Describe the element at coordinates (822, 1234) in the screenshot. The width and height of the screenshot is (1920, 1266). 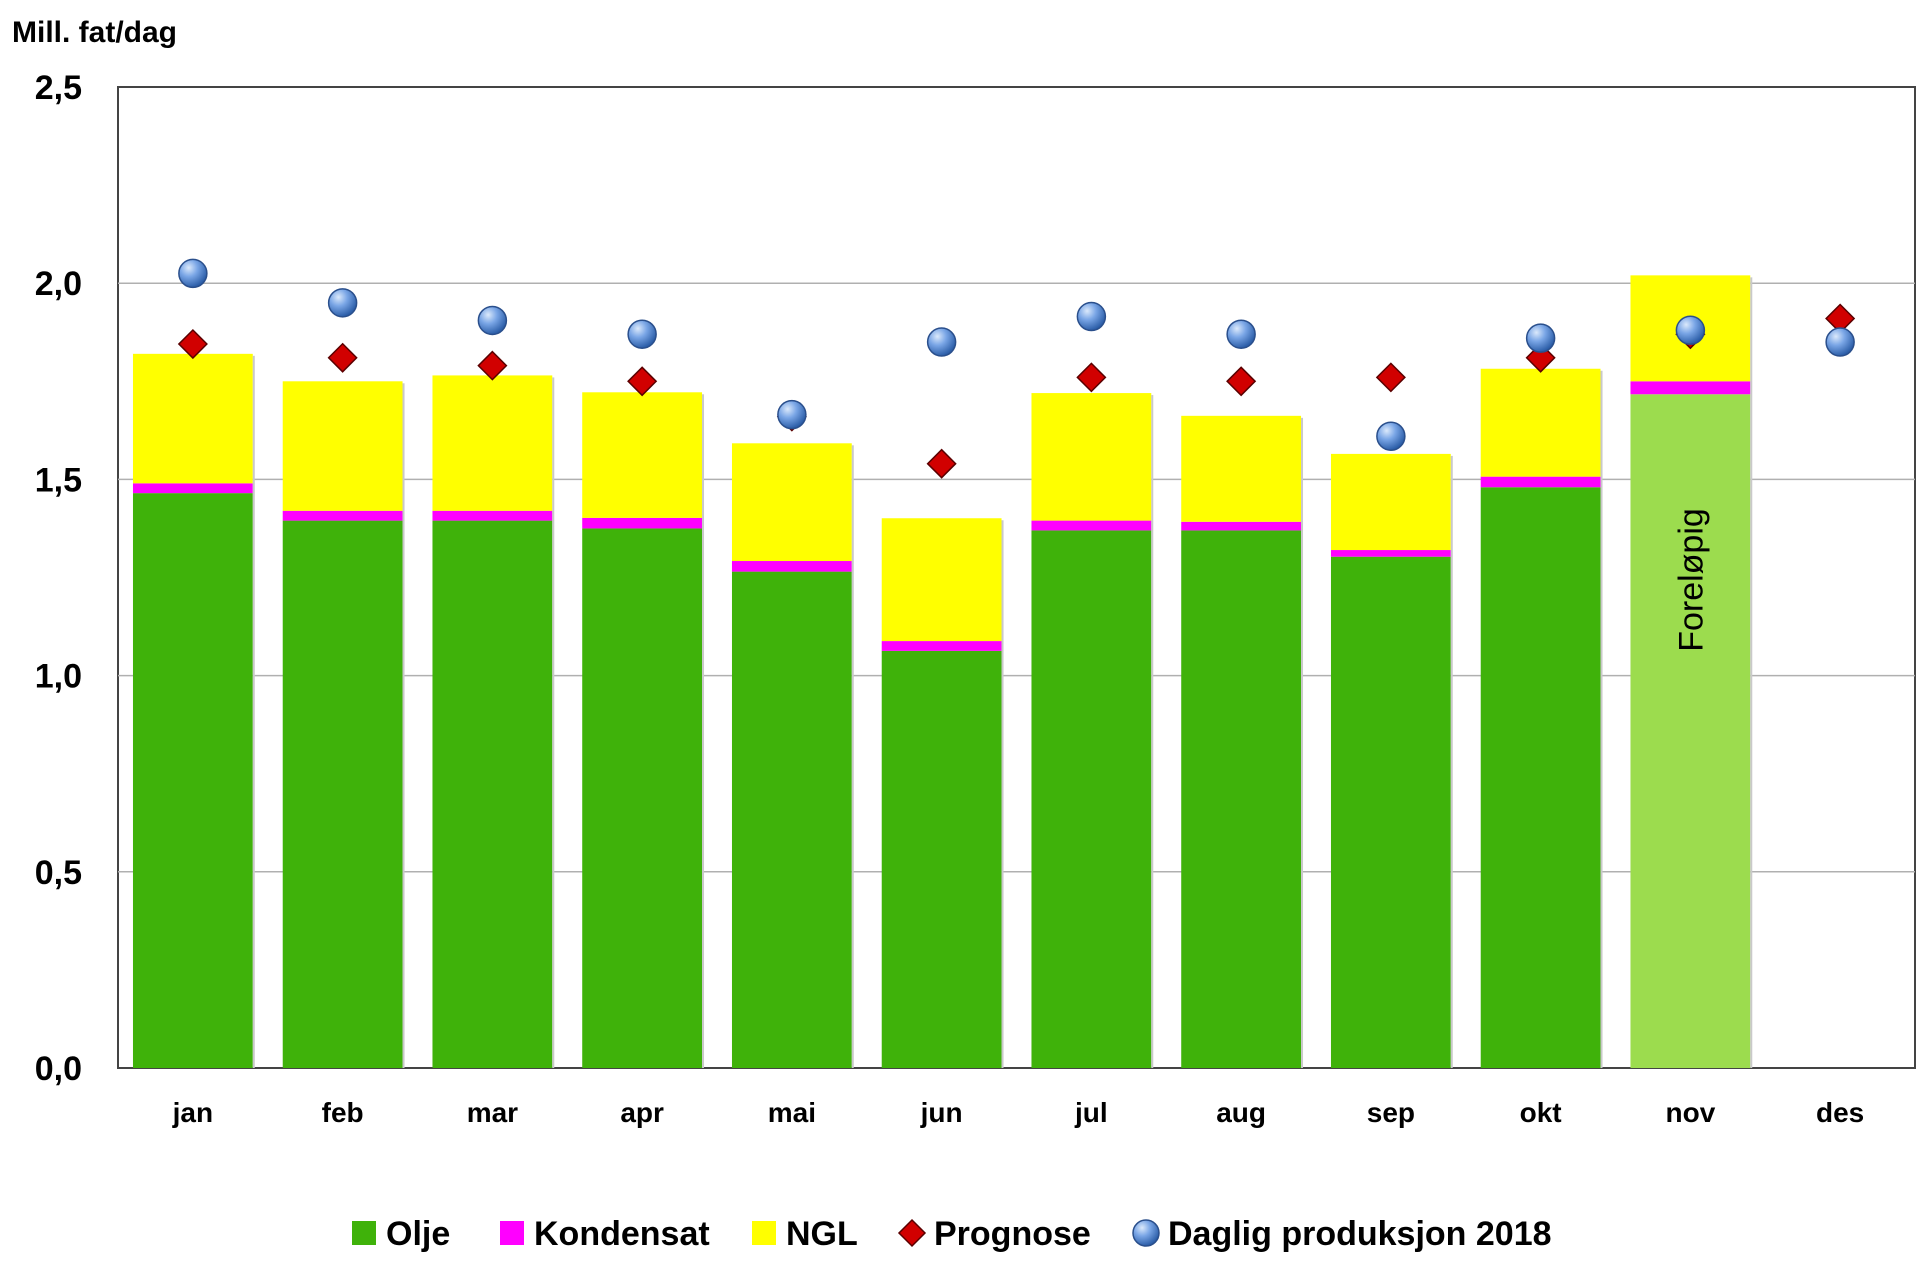
I see `legend-label: NGL` at that location.